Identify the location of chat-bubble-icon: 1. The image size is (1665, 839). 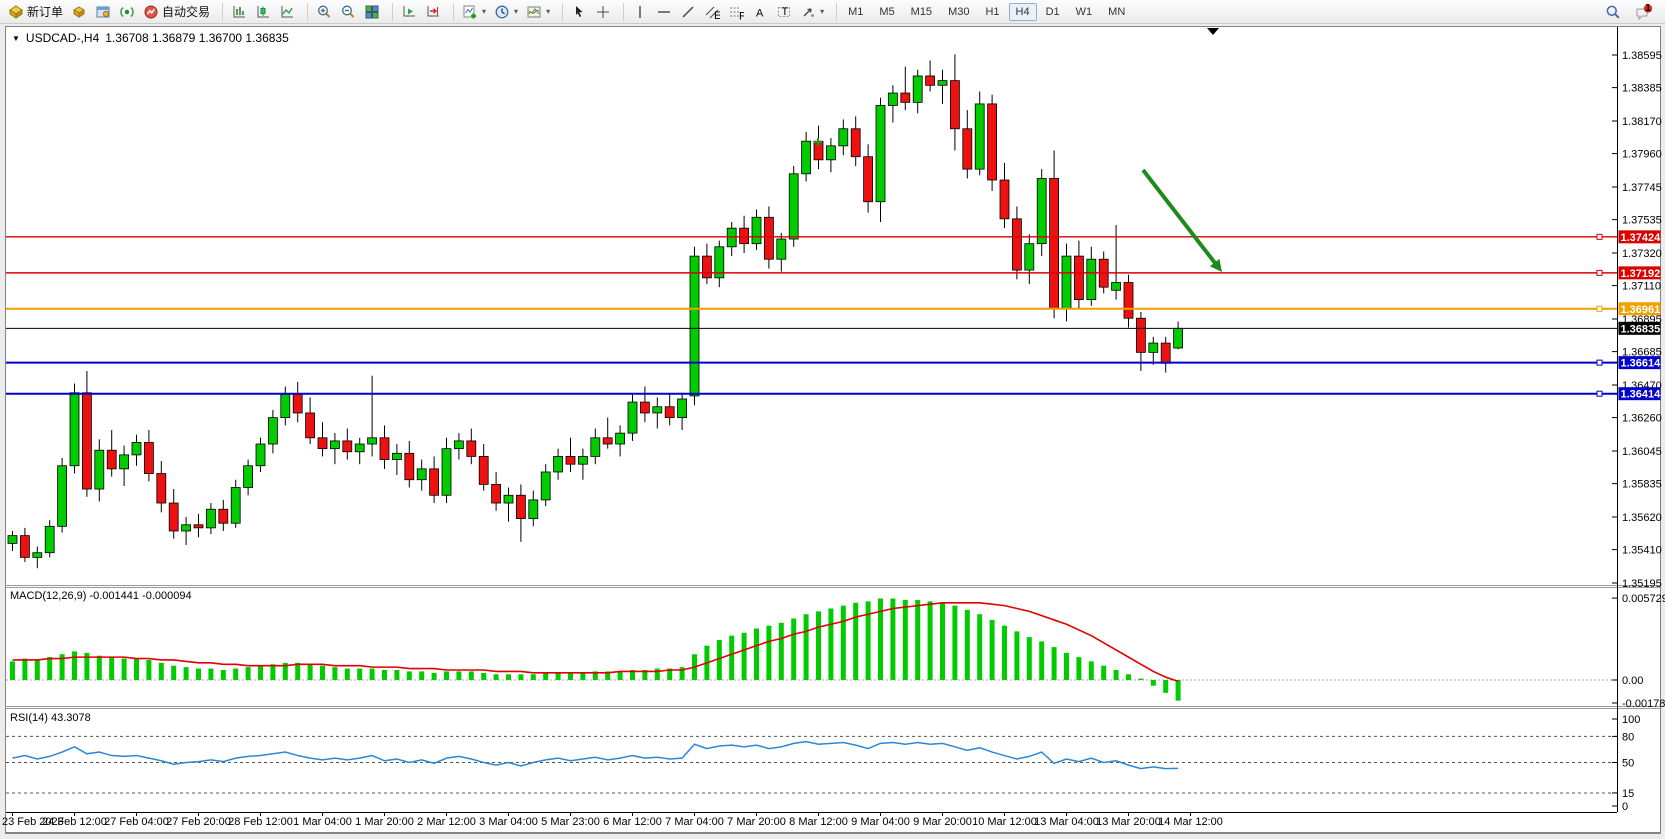
(1644, 12).